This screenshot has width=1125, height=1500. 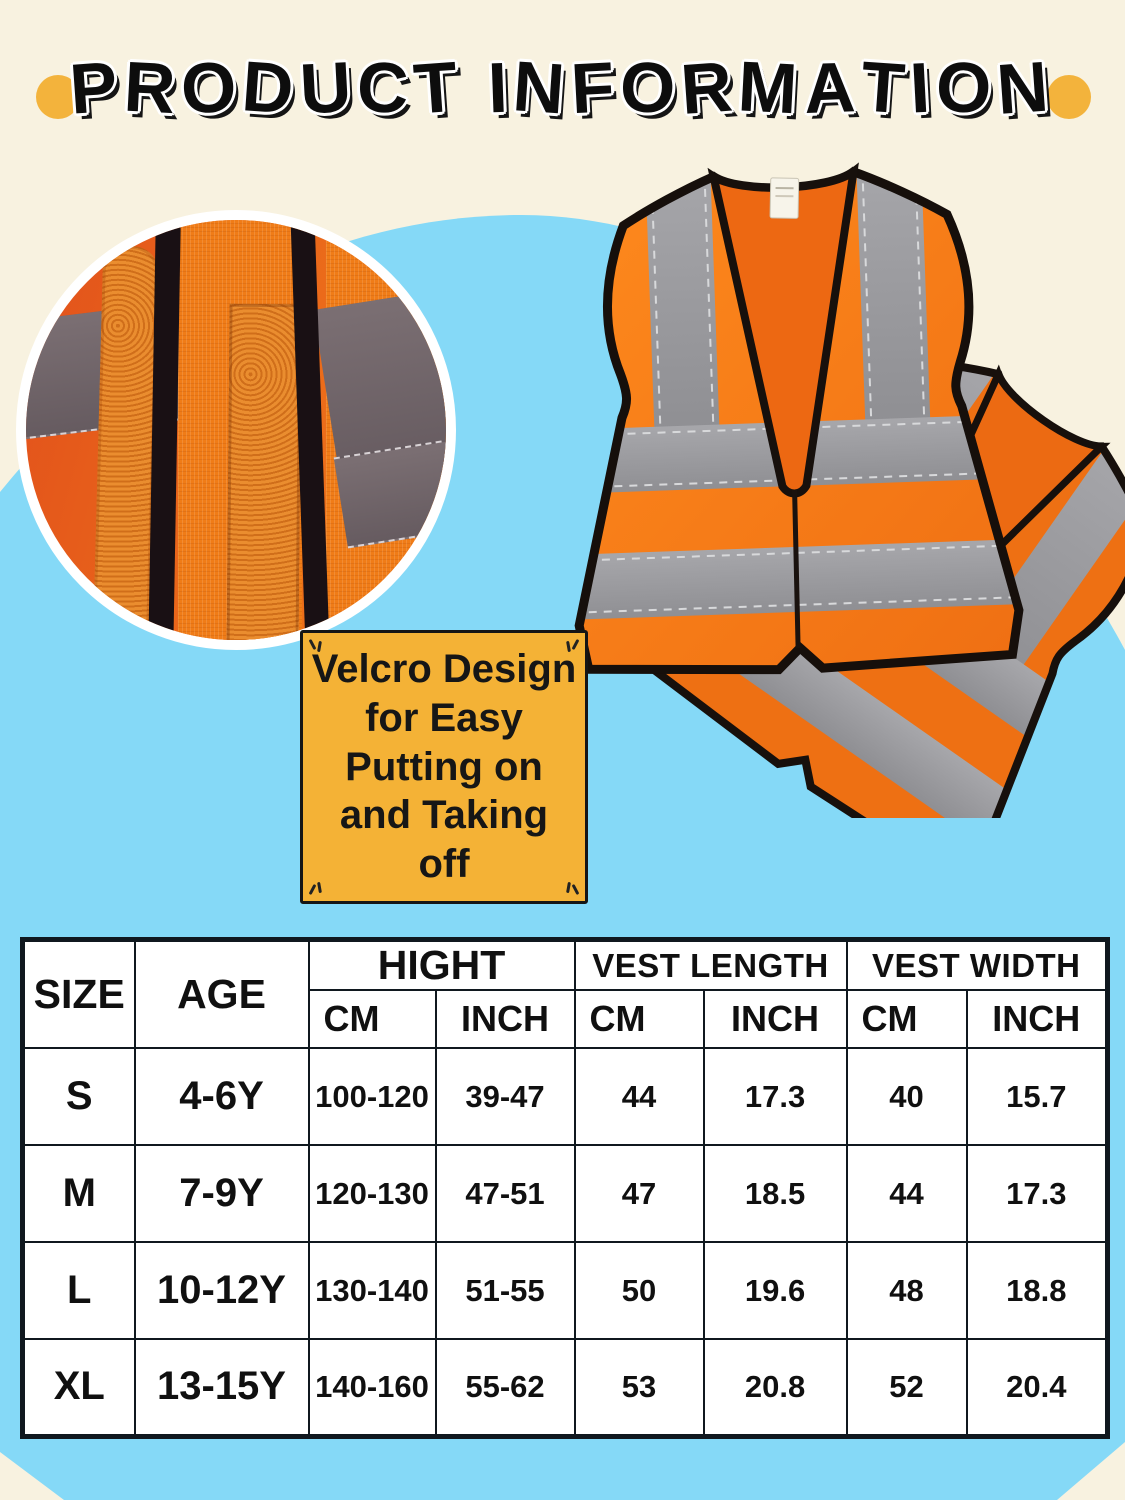 What do you see at coordinates (221, 1096) in the screenshot?
I see `cell-age: 4-6Y` at bounding box center [221, 1096].